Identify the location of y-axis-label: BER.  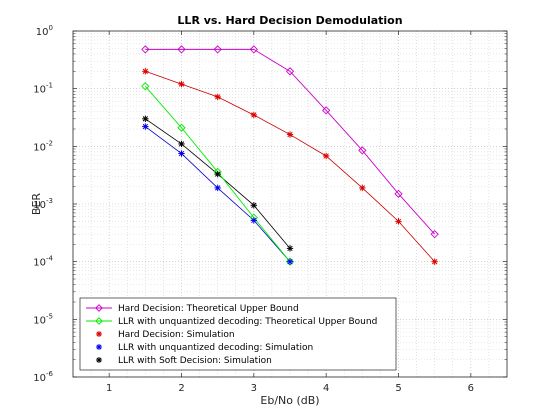
(36, 204).